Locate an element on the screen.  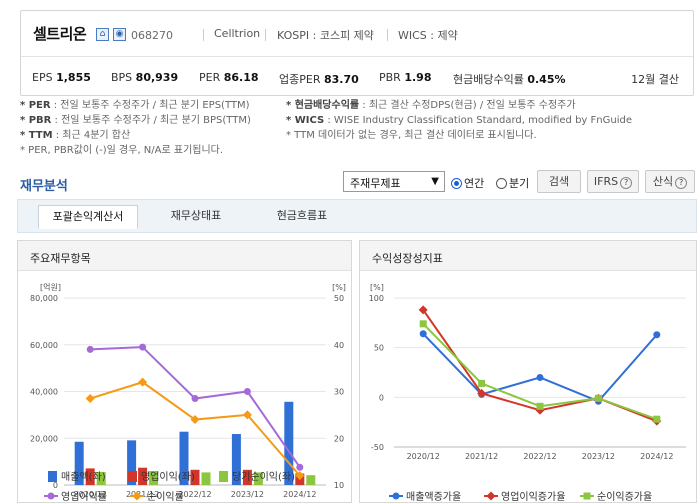
y-tick-label-left: 80,000 is located at coordinates (44, 298).